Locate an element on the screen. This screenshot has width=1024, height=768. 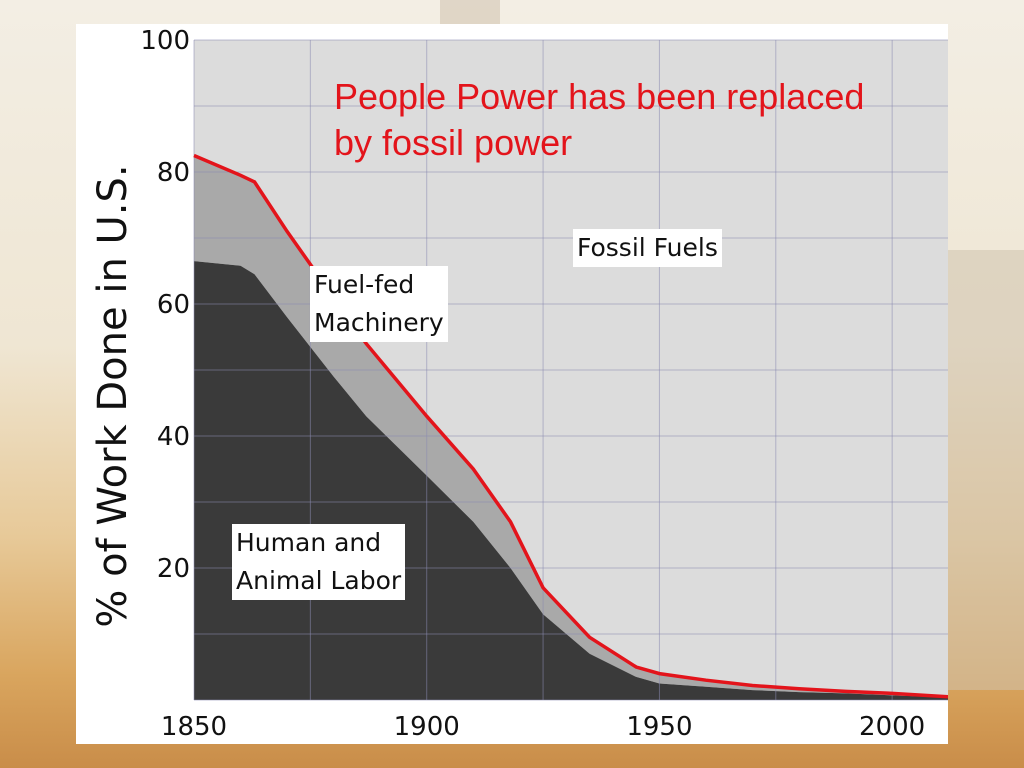
area-label-fuel-fed-machinery: Fuel-fed Machinery is located at coordinates (379, 304).